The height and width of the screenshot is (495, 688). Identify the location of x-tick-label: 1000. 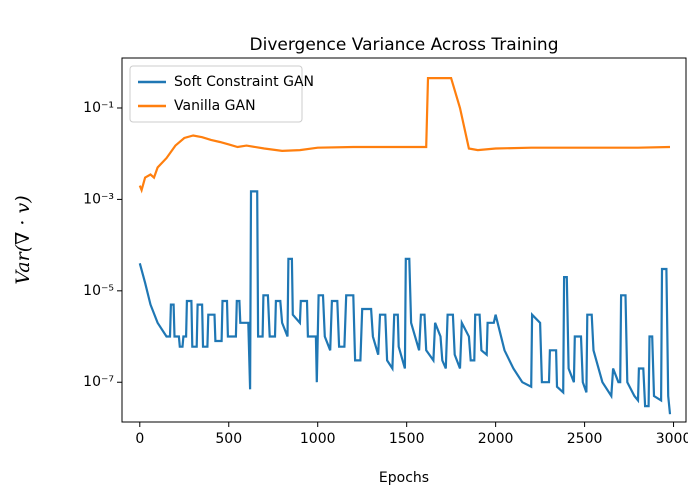
(318, 439).